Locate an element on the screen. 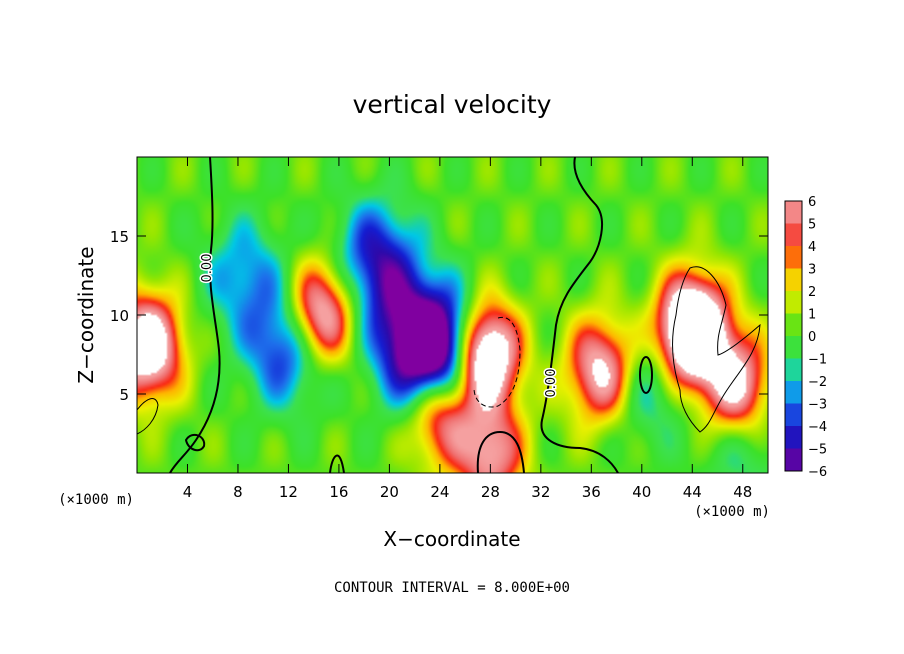 The image size is (904, 654). contour-interval-note: CONTOUR INTERVAL = 8.000E+00 is located at coordinates (452, 588).